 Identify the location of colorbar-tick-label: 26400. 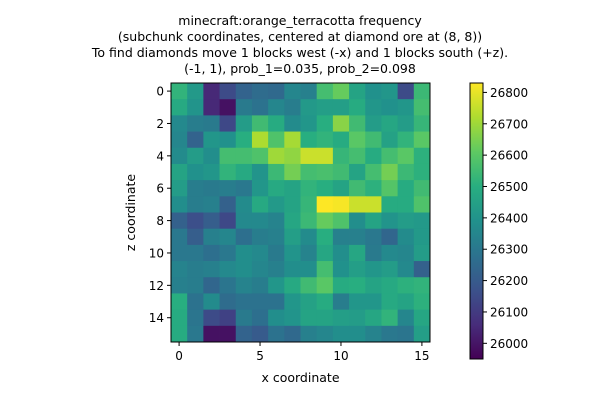
(509, 218).